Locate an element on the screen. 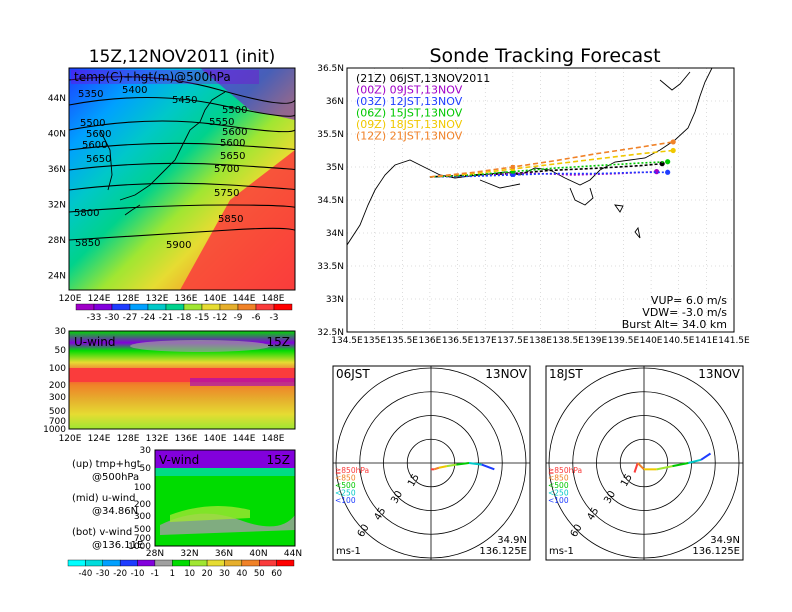  wind-colorbar-label: 10 is located at coordinates (189, 574).